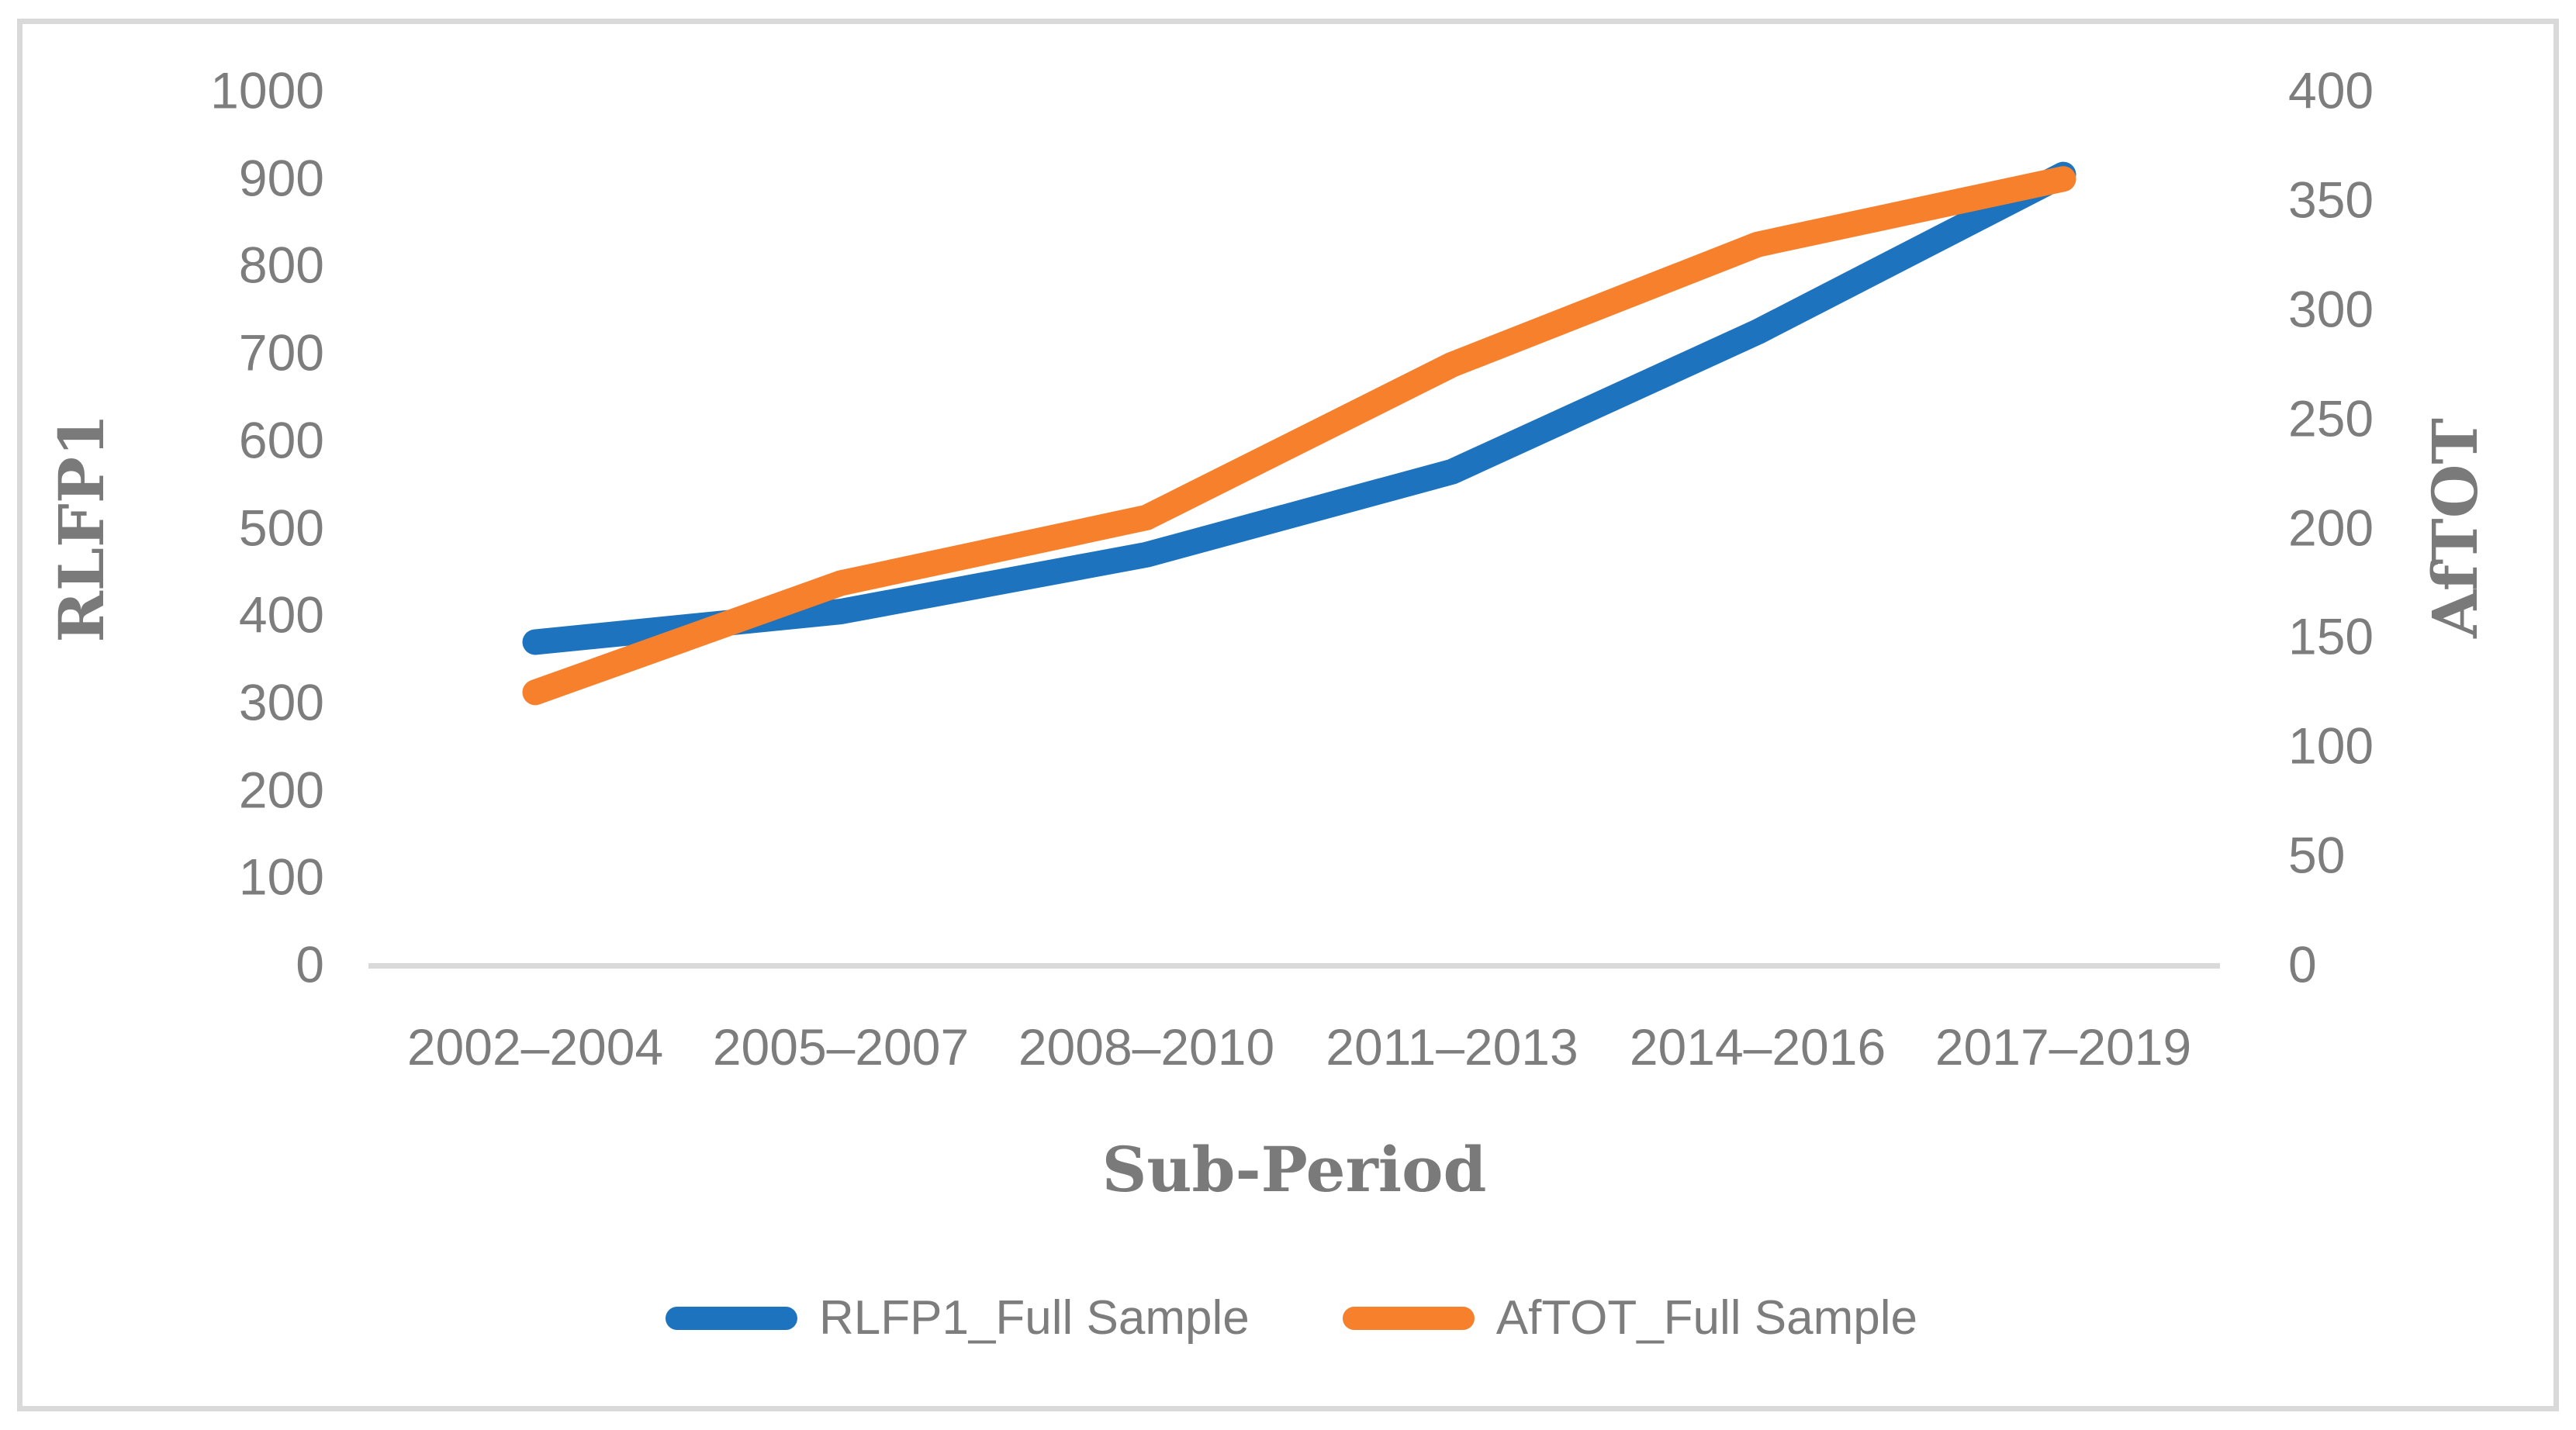  Describe the element at coordinates (281, 790) in the screenshot. I see `left-axis-tick-label: 200` at that location.